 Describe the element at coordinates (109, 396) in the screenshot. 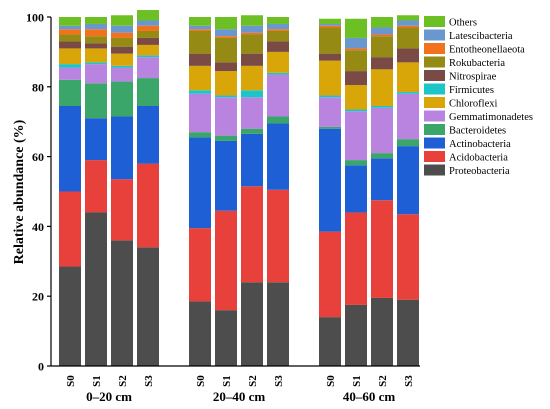

I see `group-label: 0–20 cm` at that location.